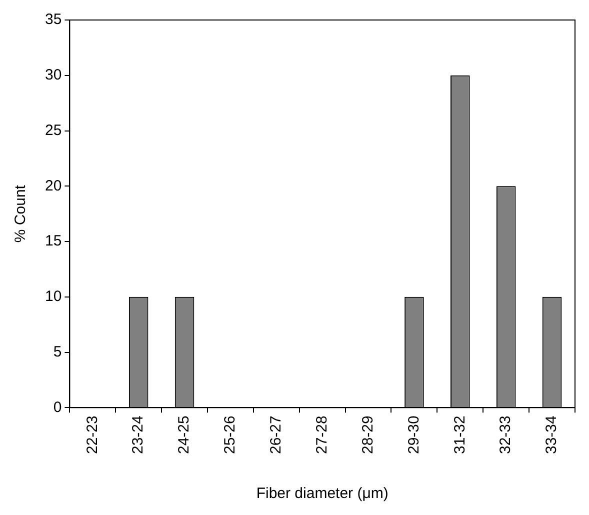 The image size is (589, 515). What do you see at coordinates (551, 435) in the screenshot?
I see `x-tick-label: 33-34` at bounding box center [551, 435].